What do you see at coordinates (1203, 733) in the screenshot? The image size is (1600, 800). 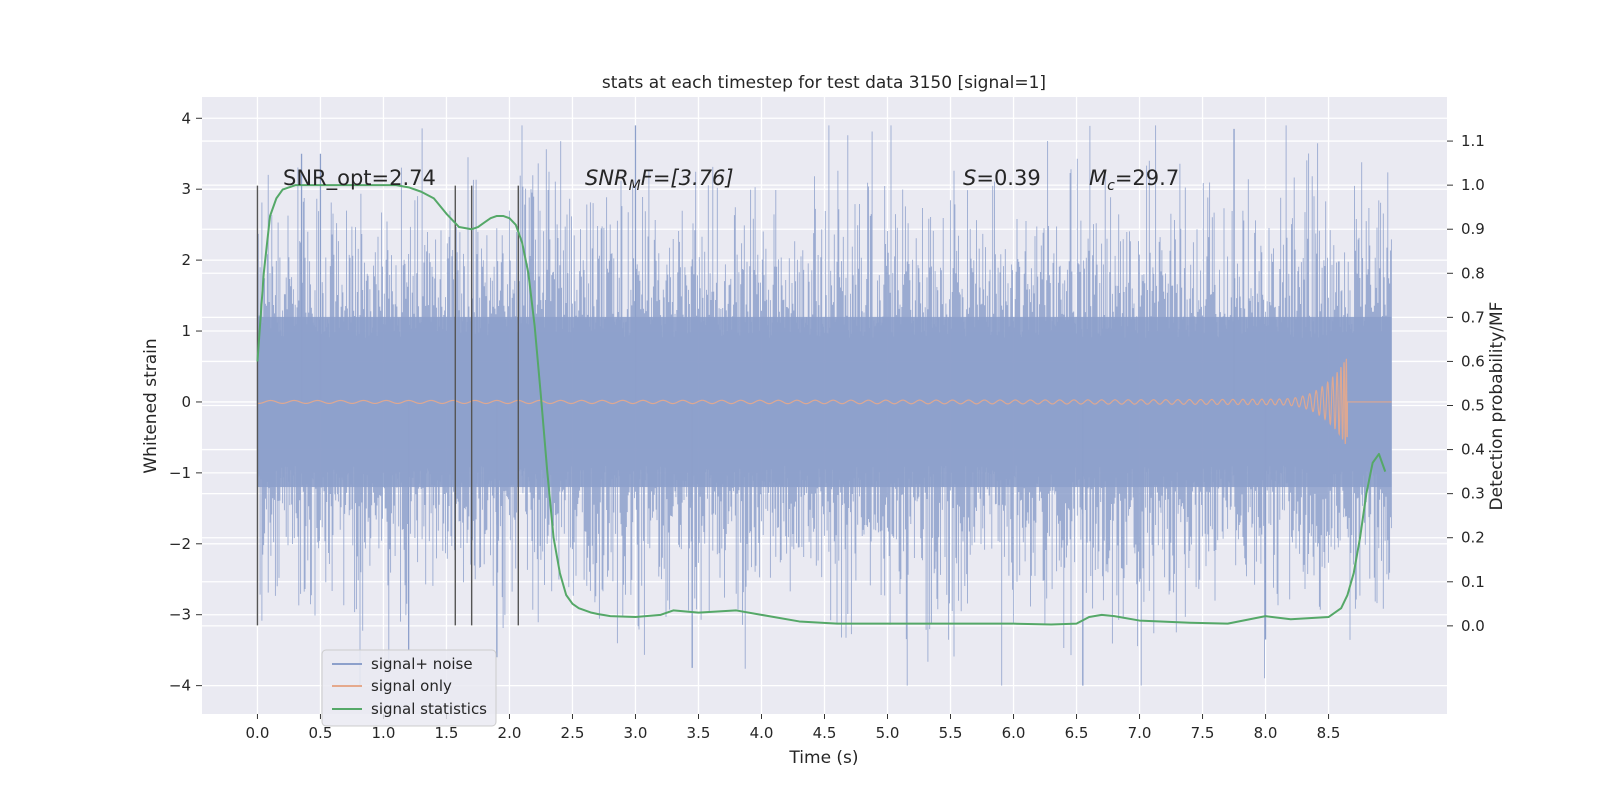 I see `x-tick-label: 7.5` at bounding box center [1203, 733].